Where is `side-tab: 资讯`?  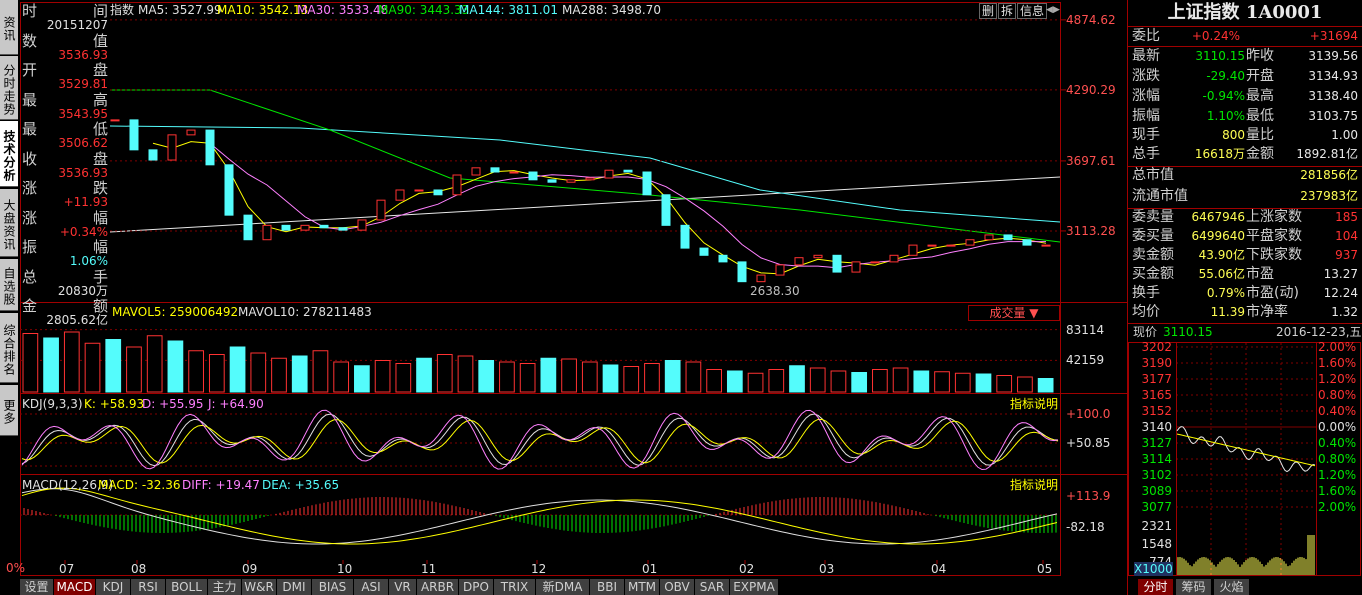 side-tab: 资讯 is located at coordinates (9, 27).